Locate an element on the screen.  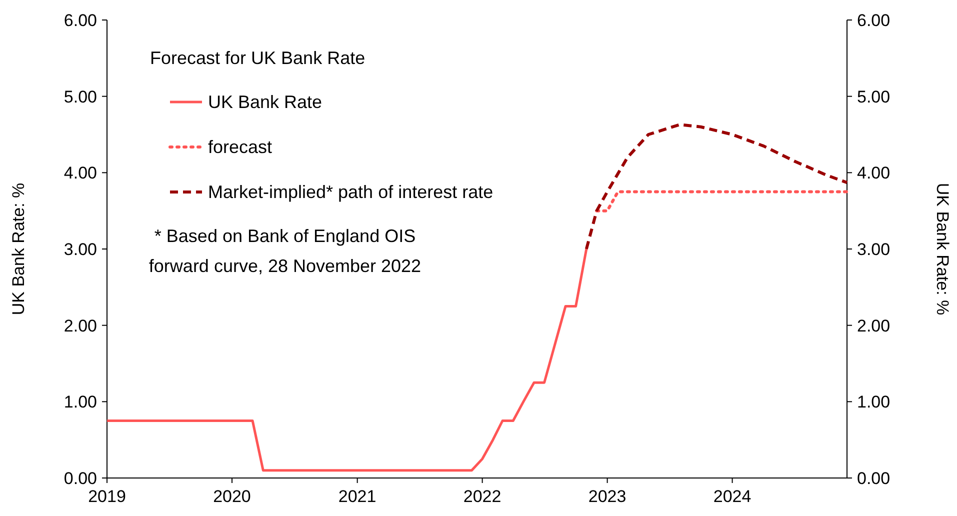
x-tick-label: 2023 is located at coordinates (607, 496).